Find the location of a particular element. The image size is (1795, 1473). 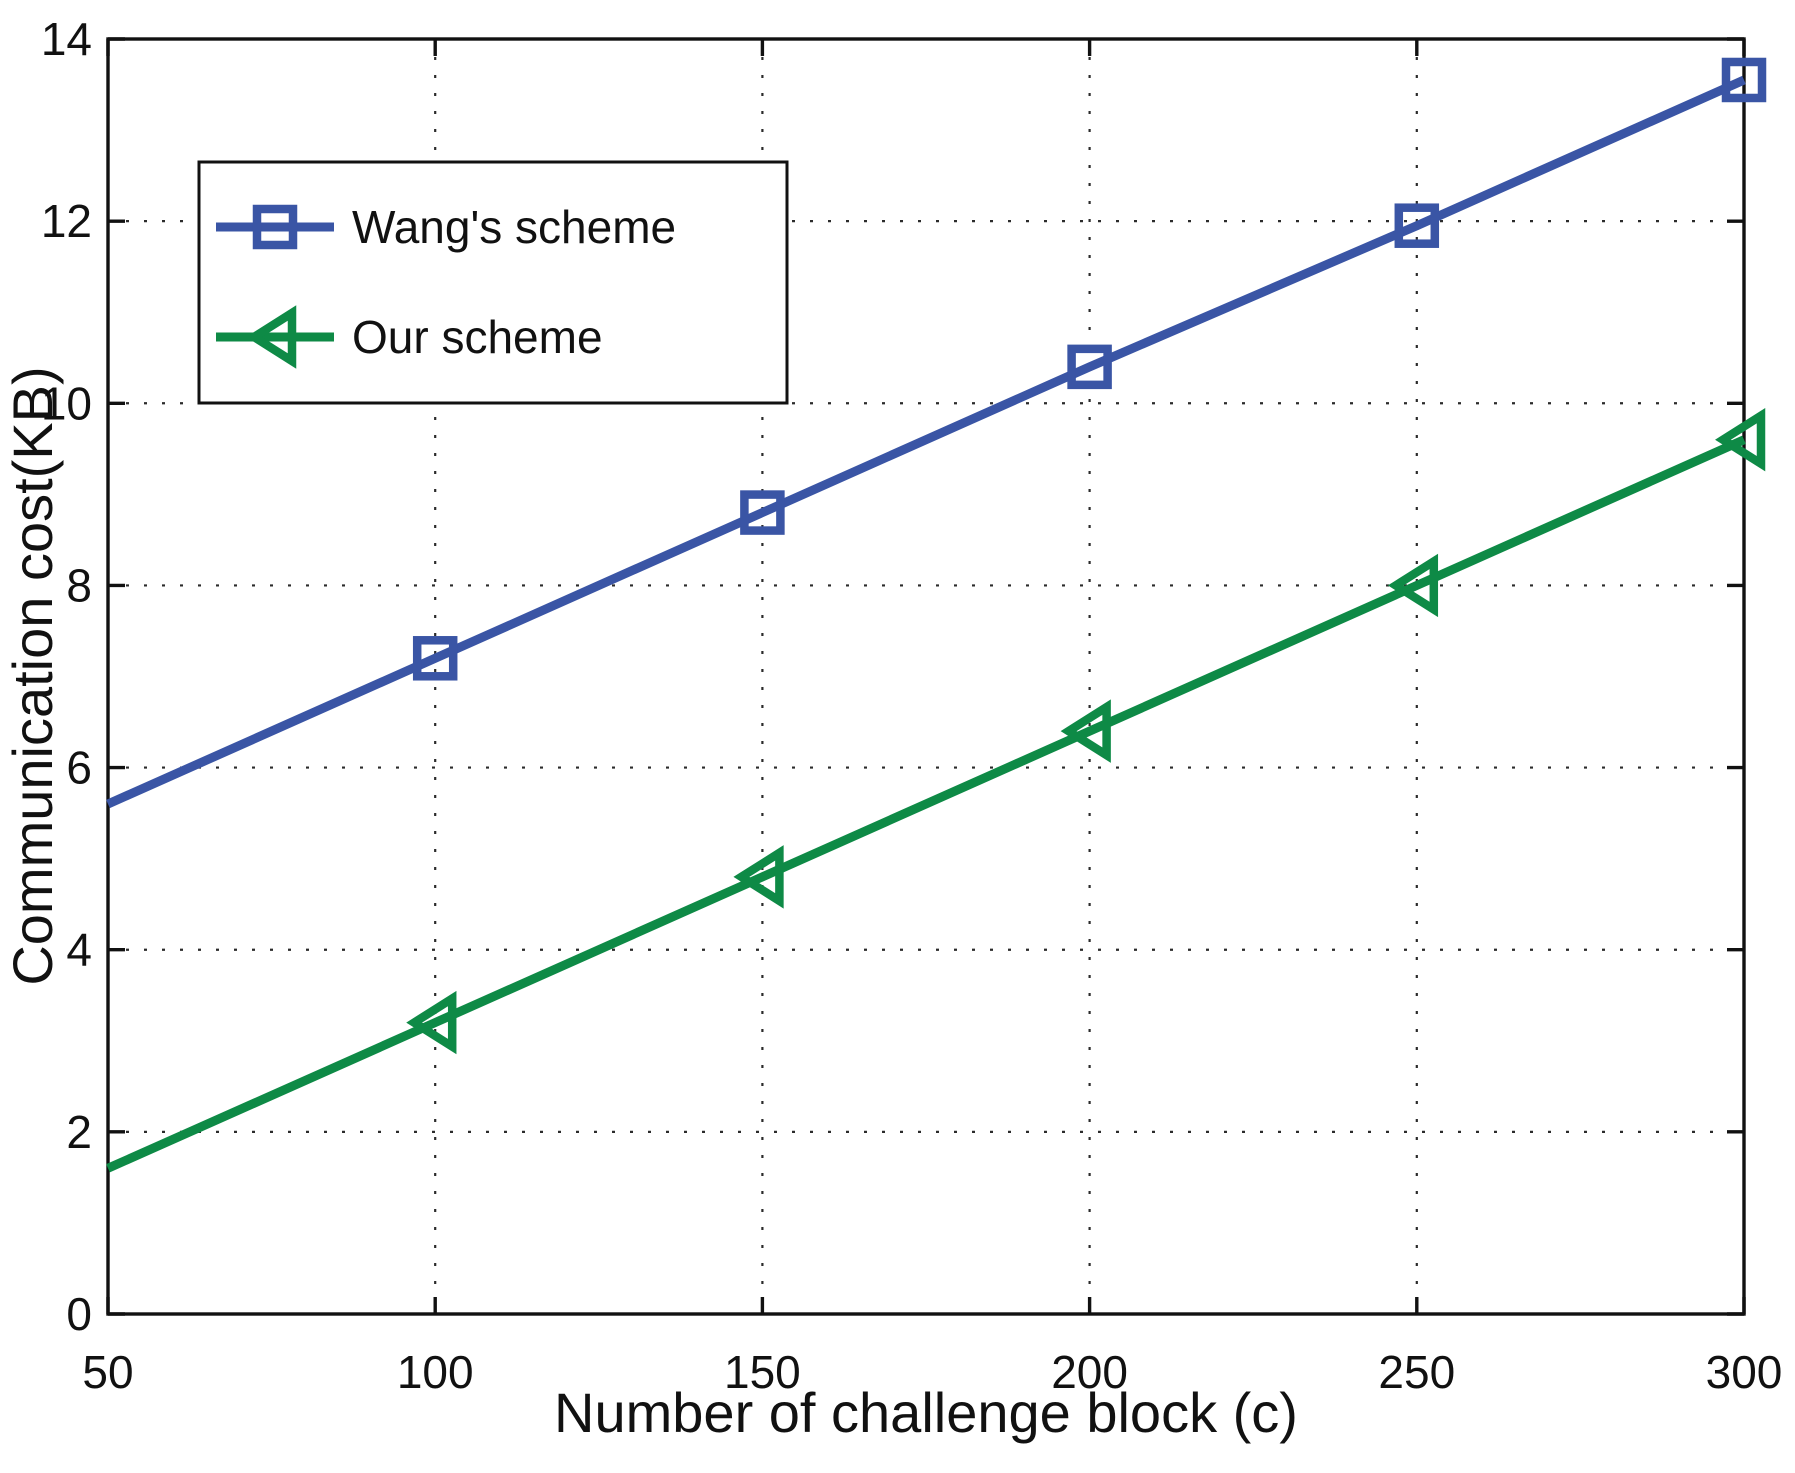

x-tick-label-100: 100 is located at coordinates (435, 1372).